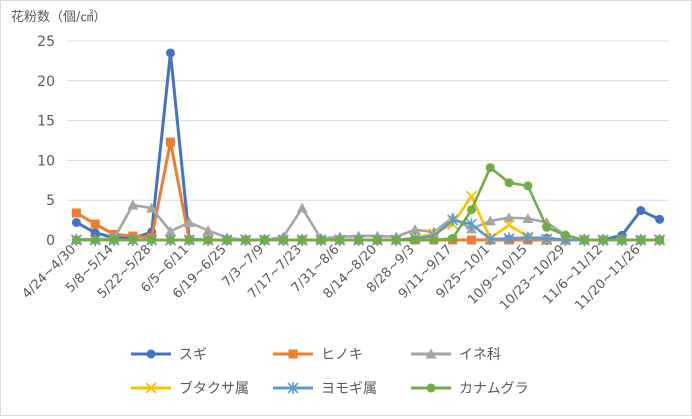 The image size is (692, 419). What do you see at coordinates (46, 82) in the screenshot?
I see `y-tick-label: 20` at bounding box center [46, 82].